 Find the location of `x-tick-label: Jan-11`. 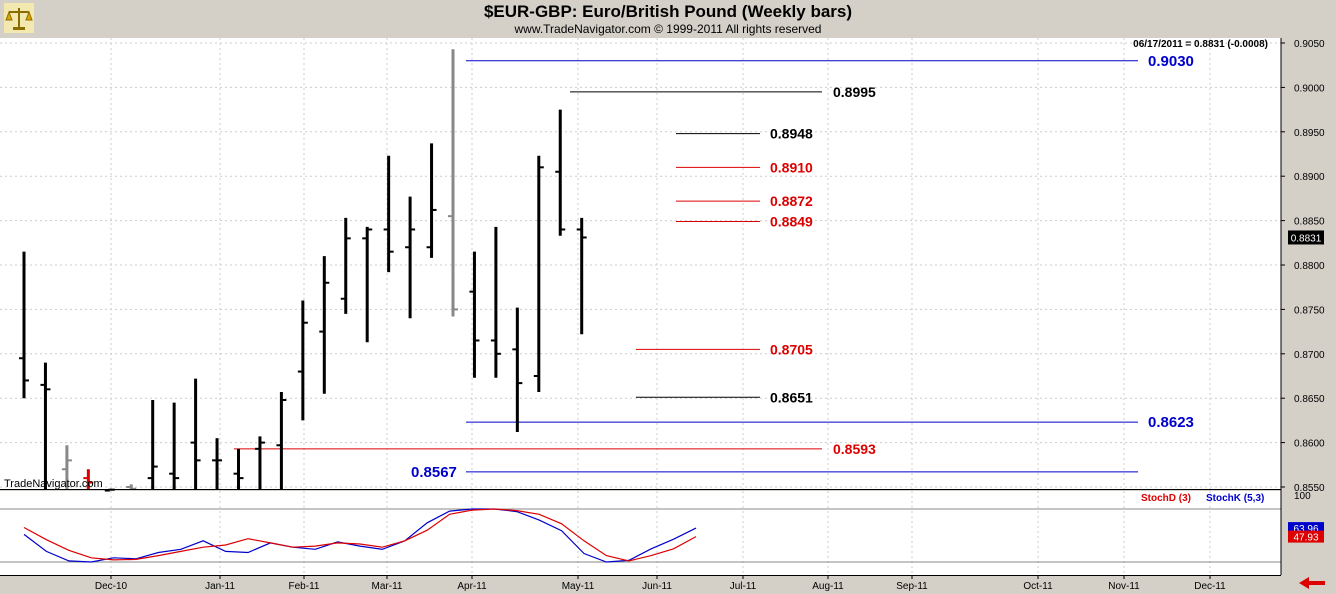

x-tick-label: Jan-11 is located at coordinates (220, 586).